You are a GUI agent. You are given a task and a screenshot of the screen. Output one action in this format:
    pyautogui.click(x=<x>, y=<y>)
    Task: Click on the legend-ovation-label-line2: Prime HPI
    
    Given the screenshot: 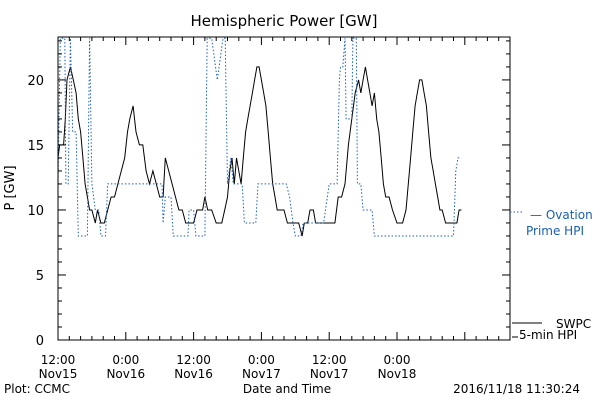 What is the action you would take?
    pyautogui.click(x=555, y=231)
    